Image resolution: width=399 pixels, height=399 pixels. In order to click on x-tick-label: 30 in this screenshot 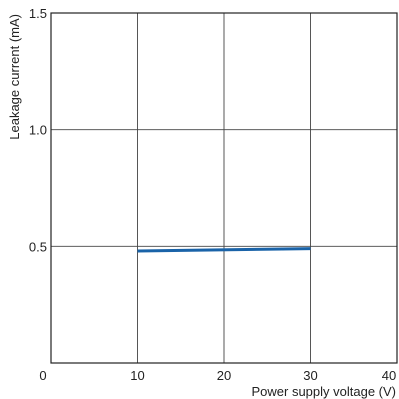, I will do `click(310, 375)`.